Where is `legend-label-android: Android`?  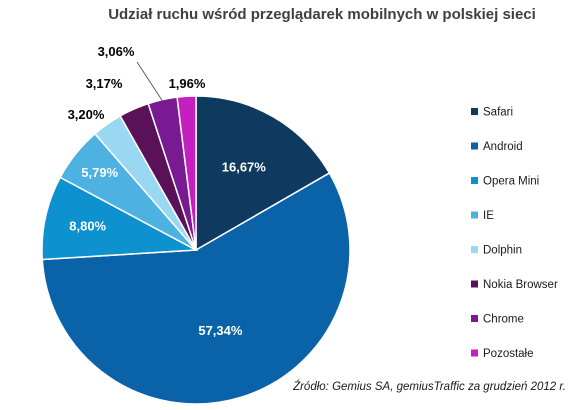 legend-label-android: Android is located at coordinates (503, 147).